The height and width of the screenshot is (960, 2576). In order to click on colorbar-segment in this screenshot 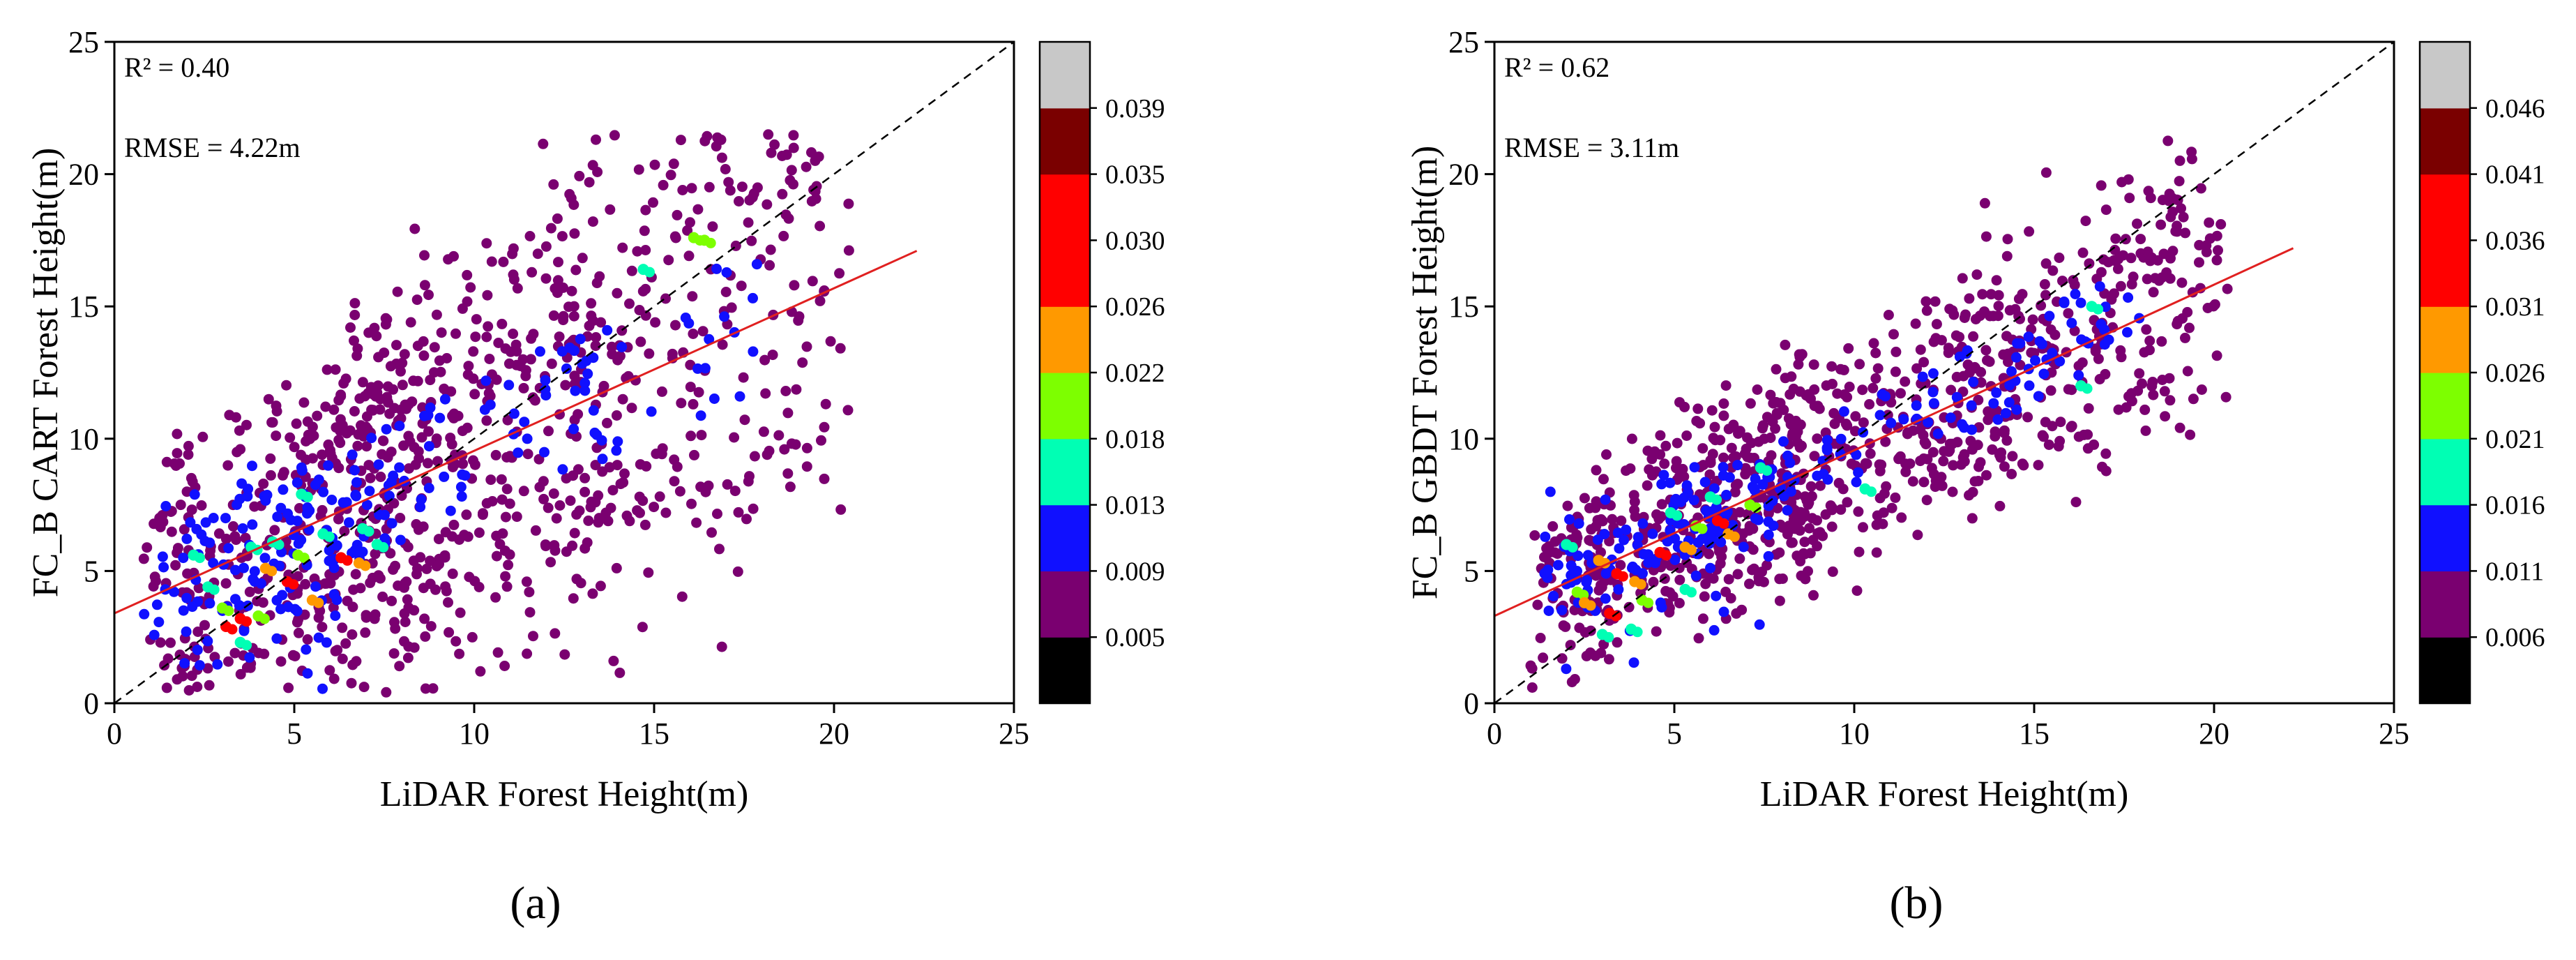, I will do `click(1065, 208)`.